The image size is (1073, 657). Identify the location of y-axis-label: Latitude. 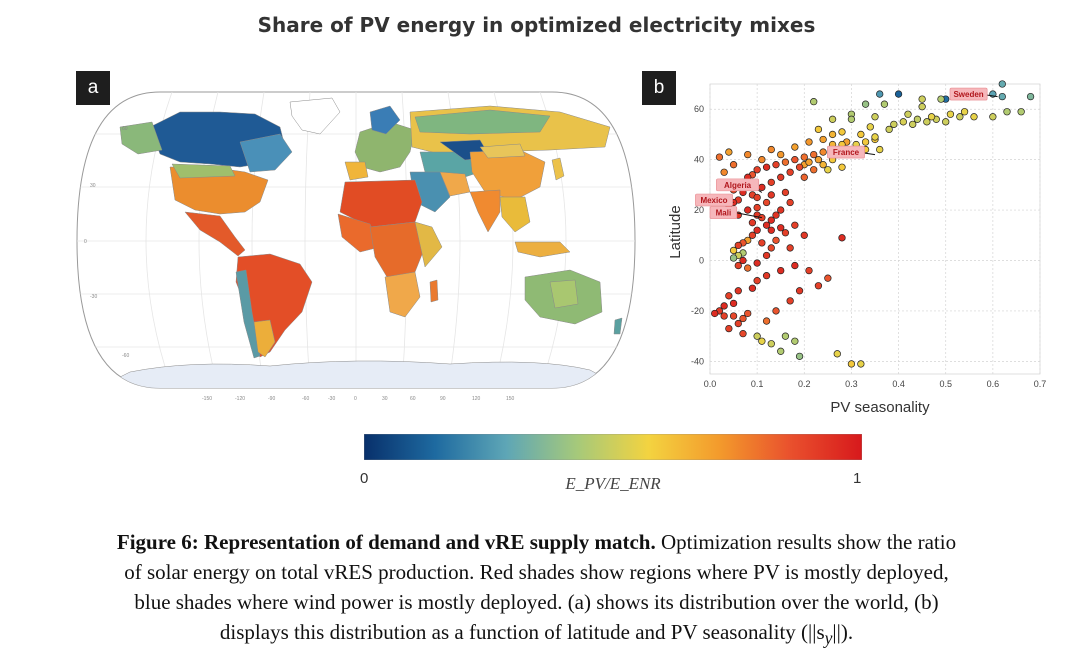
(675, 231).